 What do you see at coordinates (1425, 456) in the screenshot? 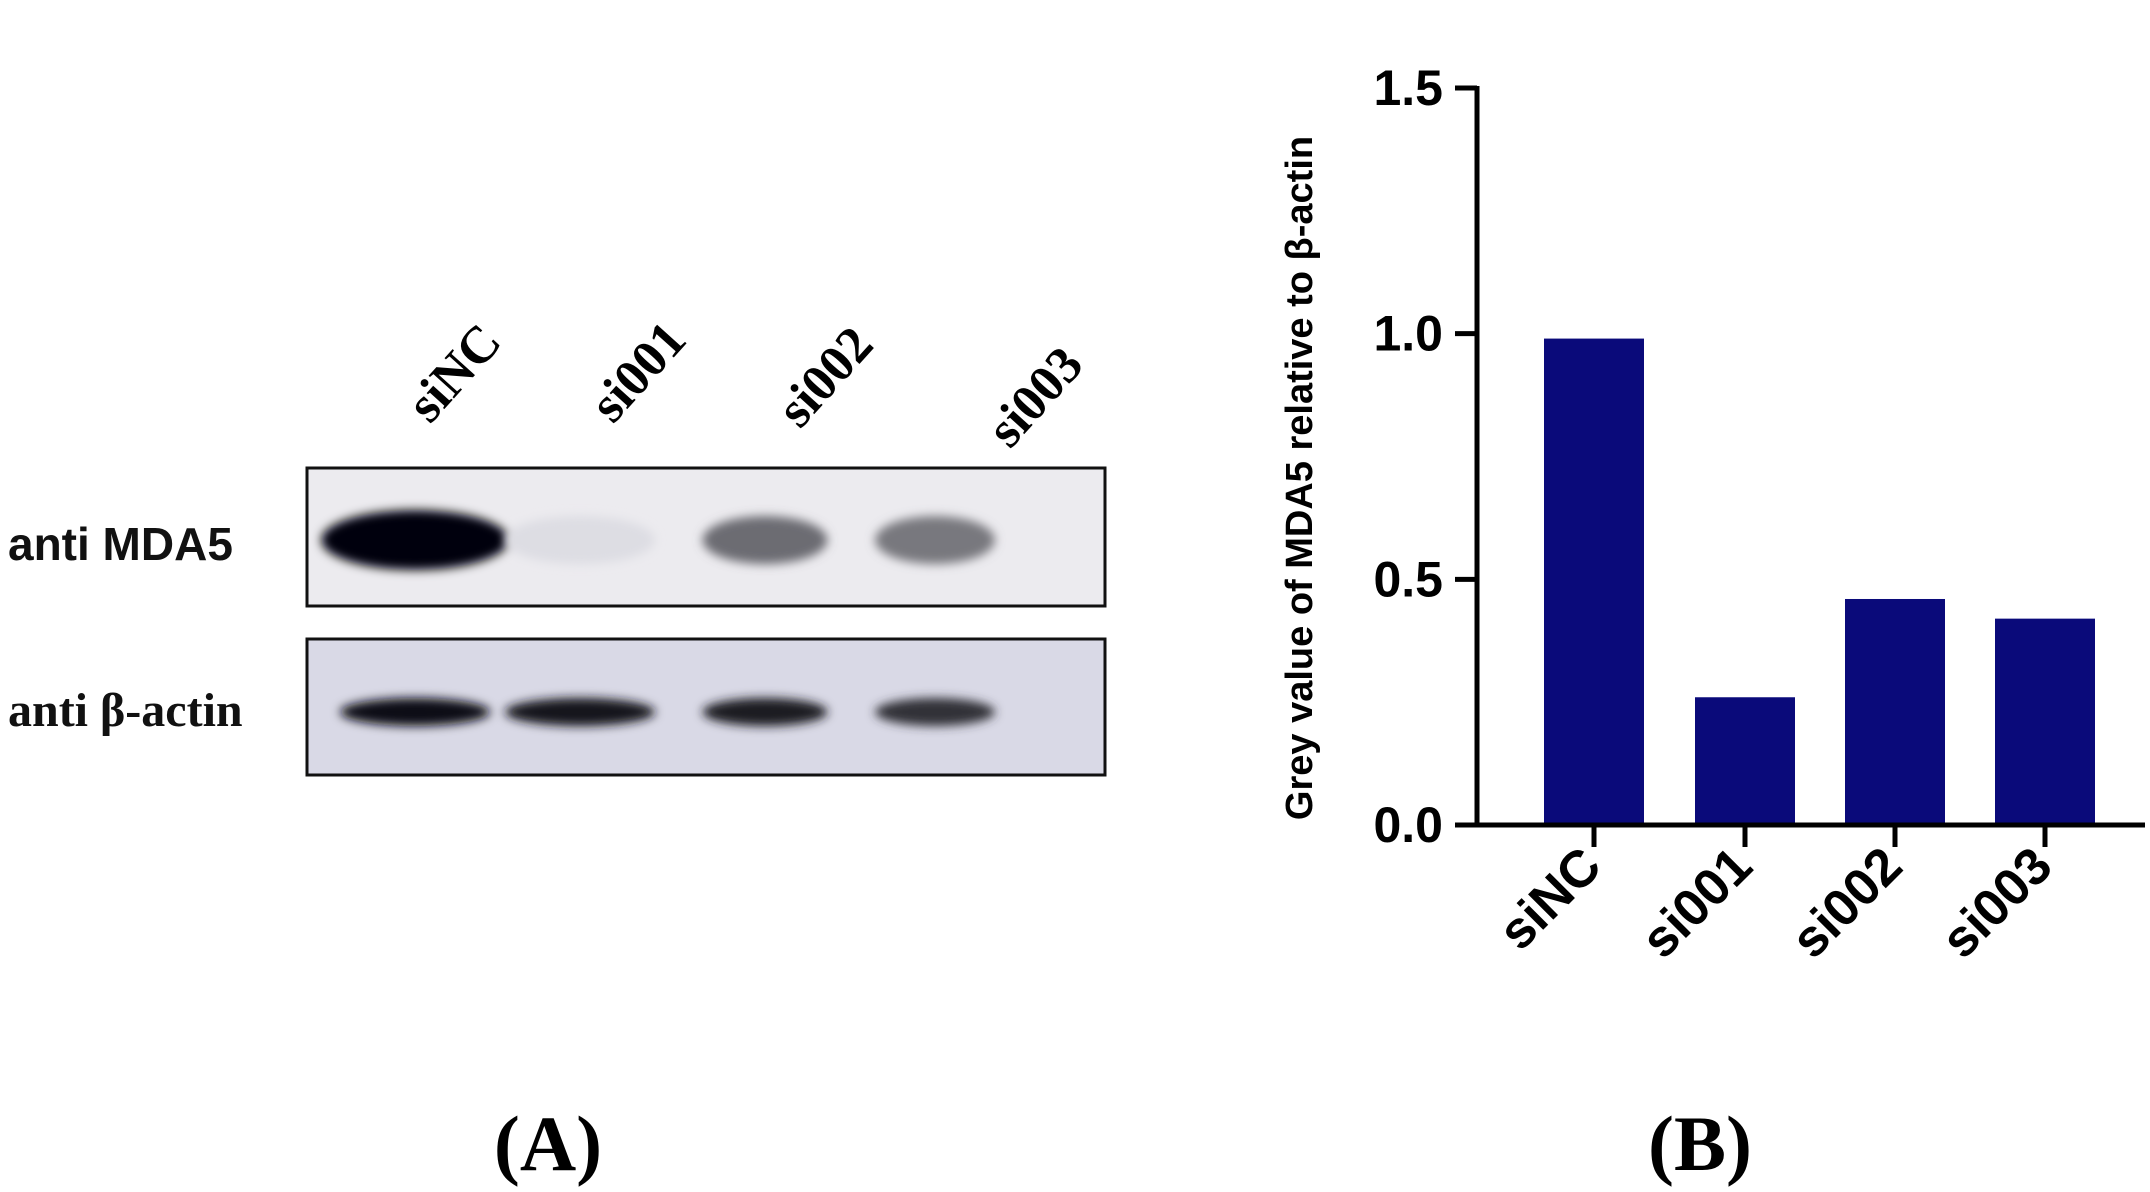
I see `y-axis-ticks: 0.0 0.5 1.0 1.5` at bounding box center [1425, 456].